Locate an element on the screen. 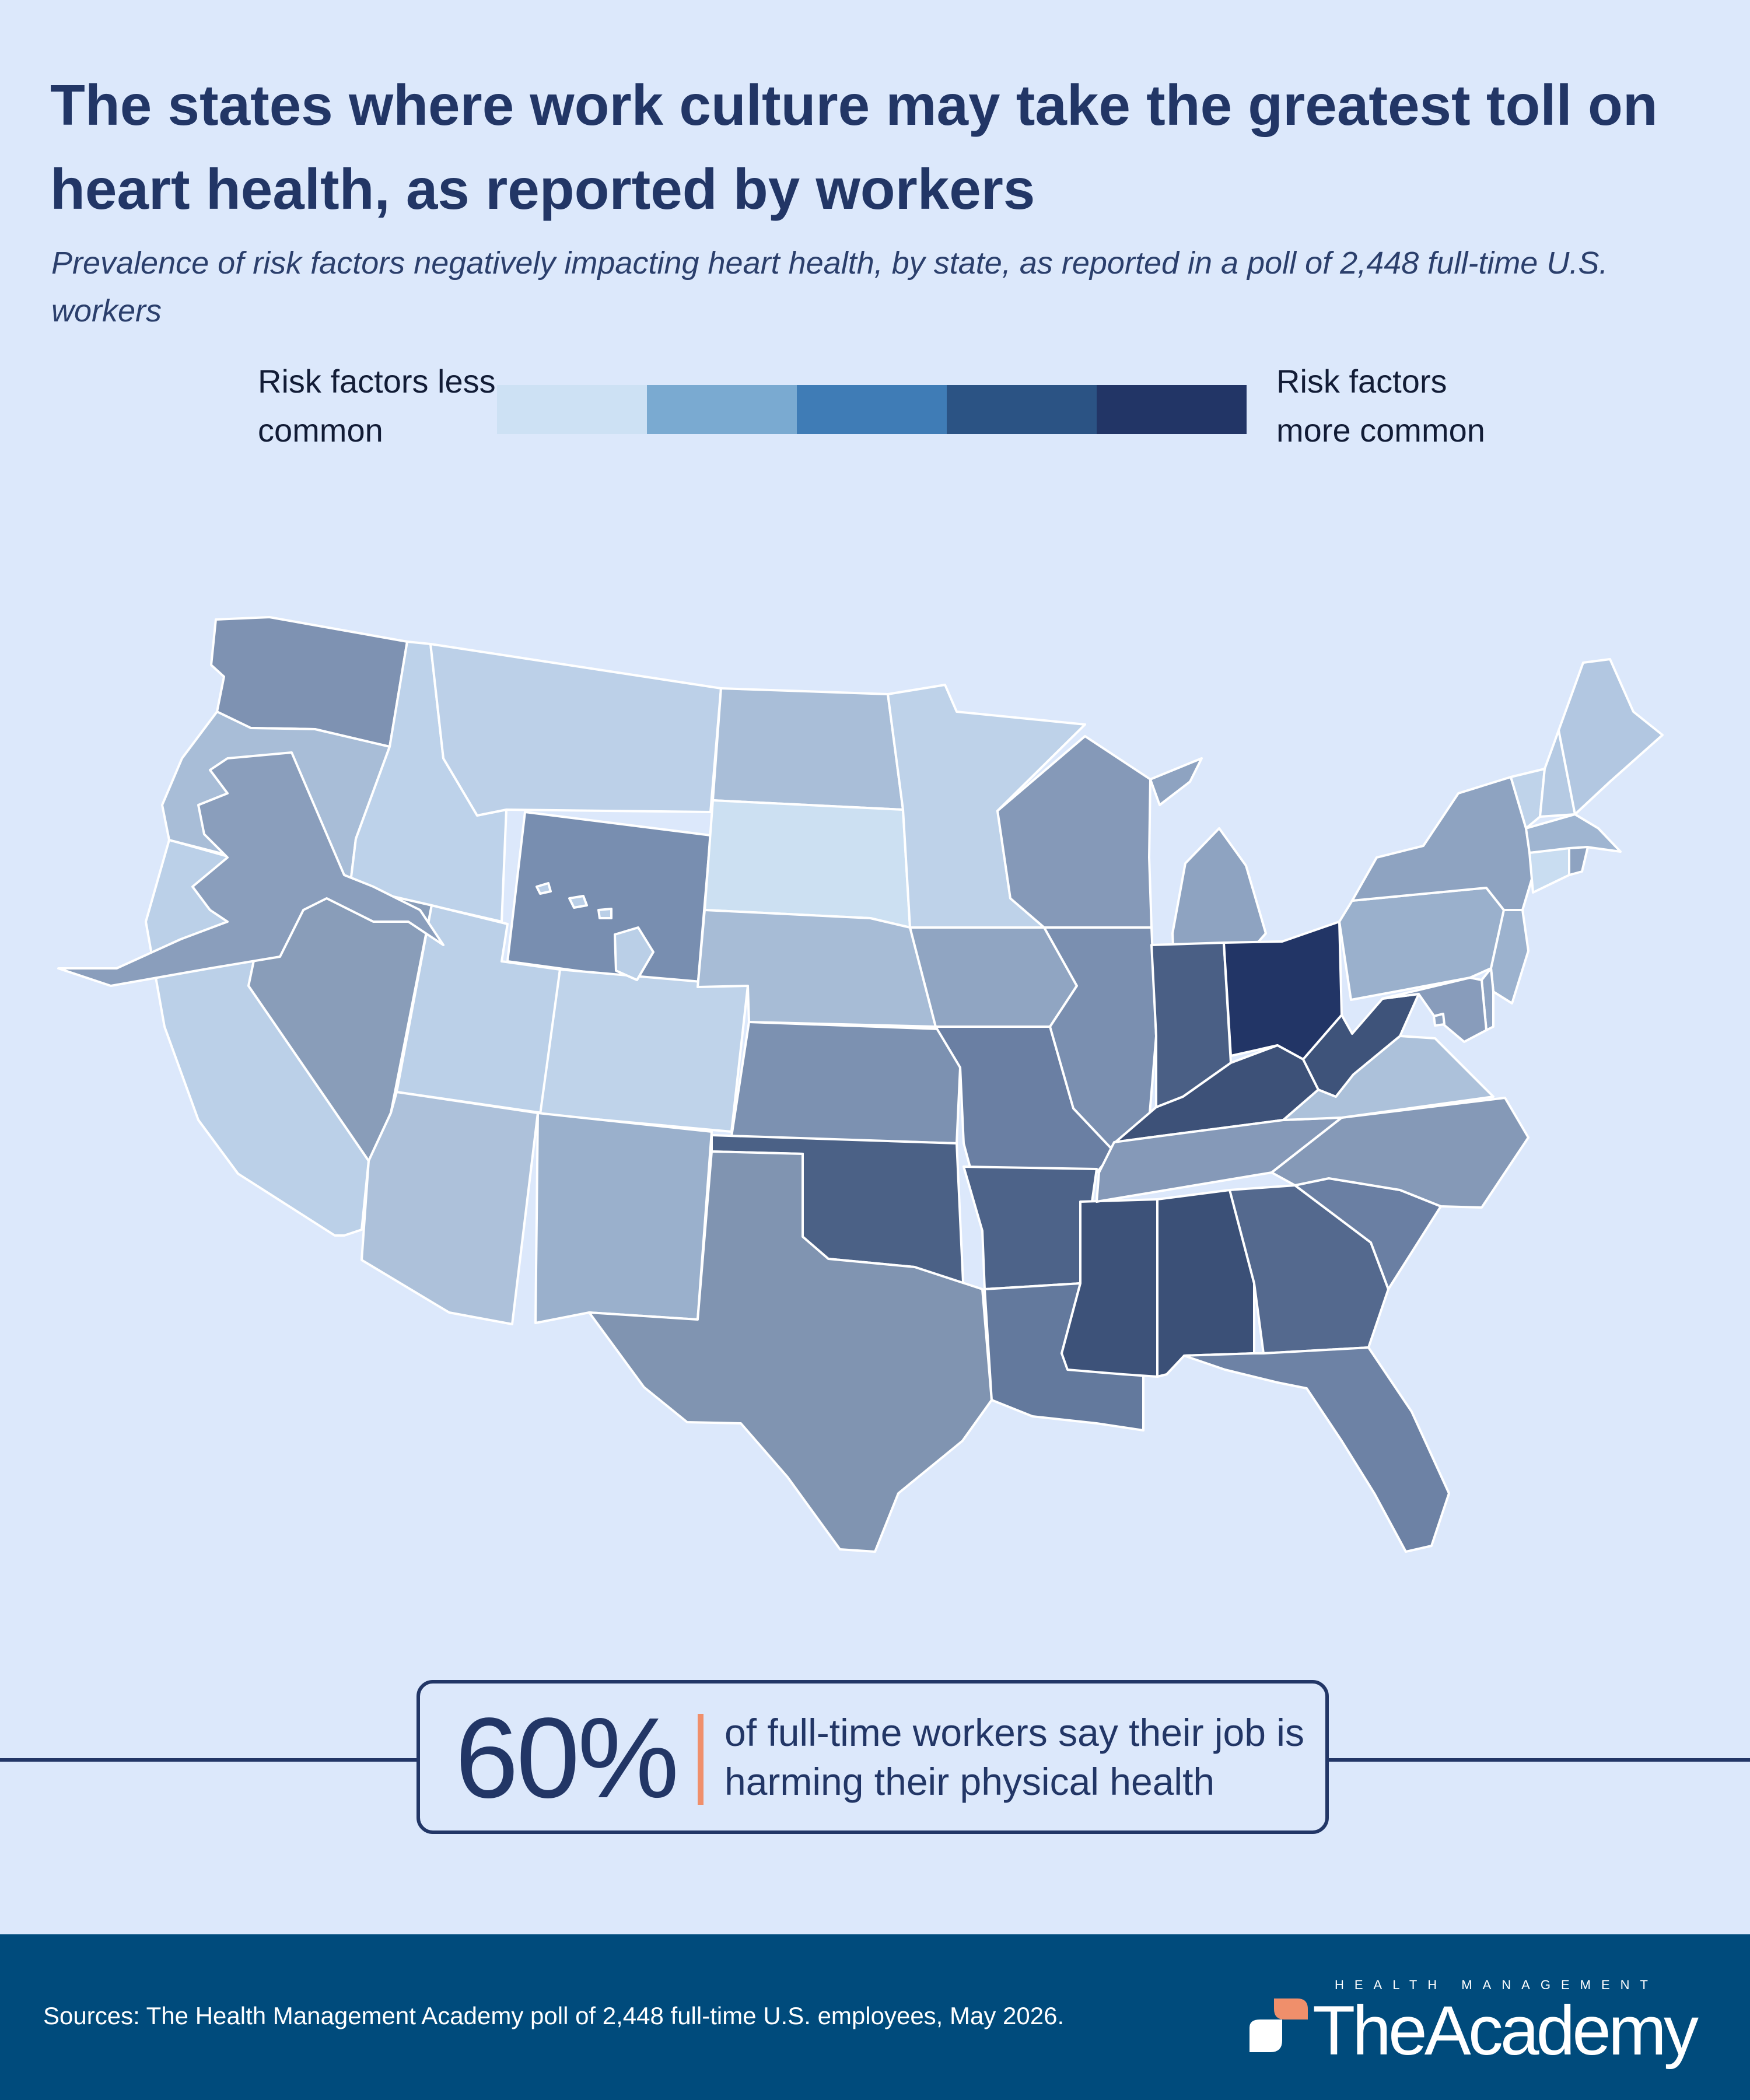 Image resolution: width=1750 pixels, height=2100 pixels. brand-logo: HEALTH MANAGEMENT TheAcademy is located at coordinates (1472, 2026).